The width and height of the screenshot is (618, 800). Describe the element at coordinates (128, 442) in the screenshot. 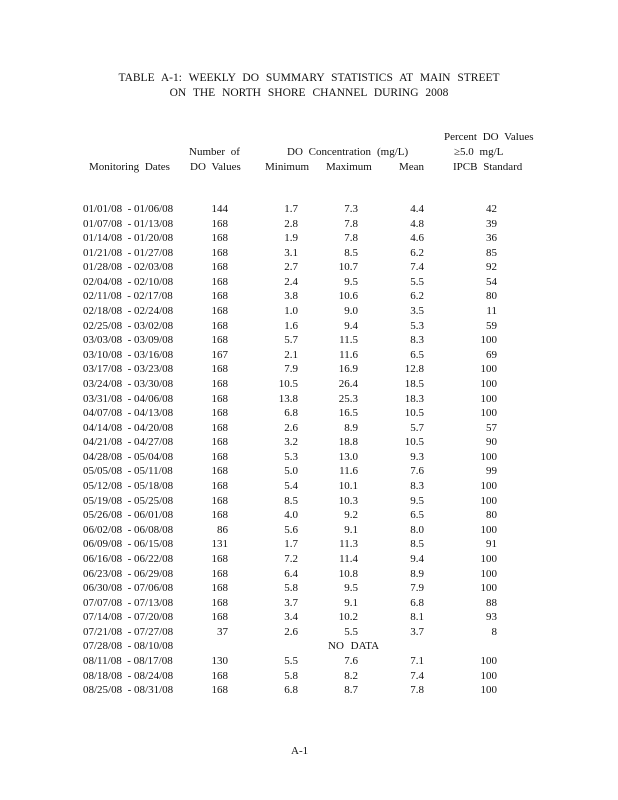

I see `row-dates: 04/21/08 - 04/27/08` at that location.